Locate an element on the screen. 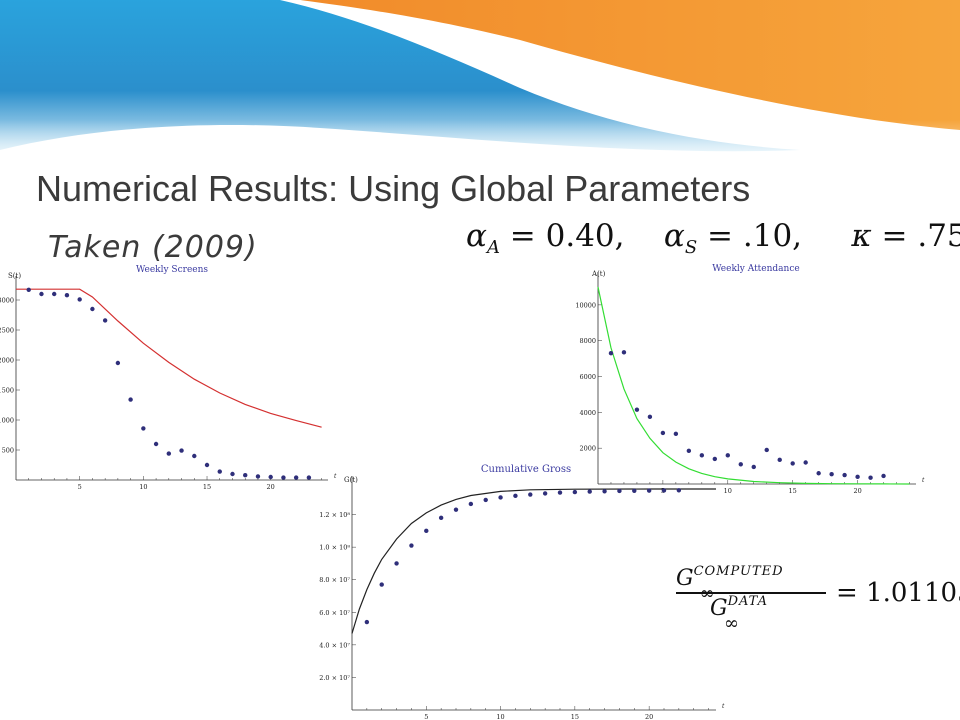 The width and height of the screenshot is (960, 720). alpha-a-subscript: A is located at coordinates (493, 248).